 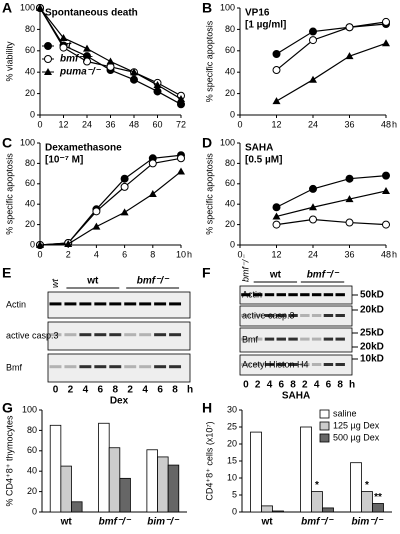 What do you see at coordinates (32, 335) in the screenshot?
I see `row-label: active casp.3` at bounding box center [32, 335].